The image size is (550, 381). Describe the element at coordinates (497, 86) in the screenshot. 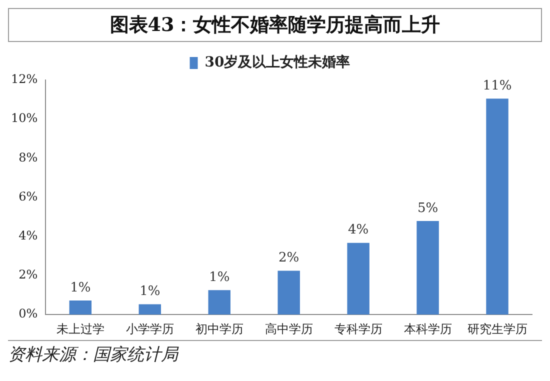

I see `data-label: 11%` at that location.